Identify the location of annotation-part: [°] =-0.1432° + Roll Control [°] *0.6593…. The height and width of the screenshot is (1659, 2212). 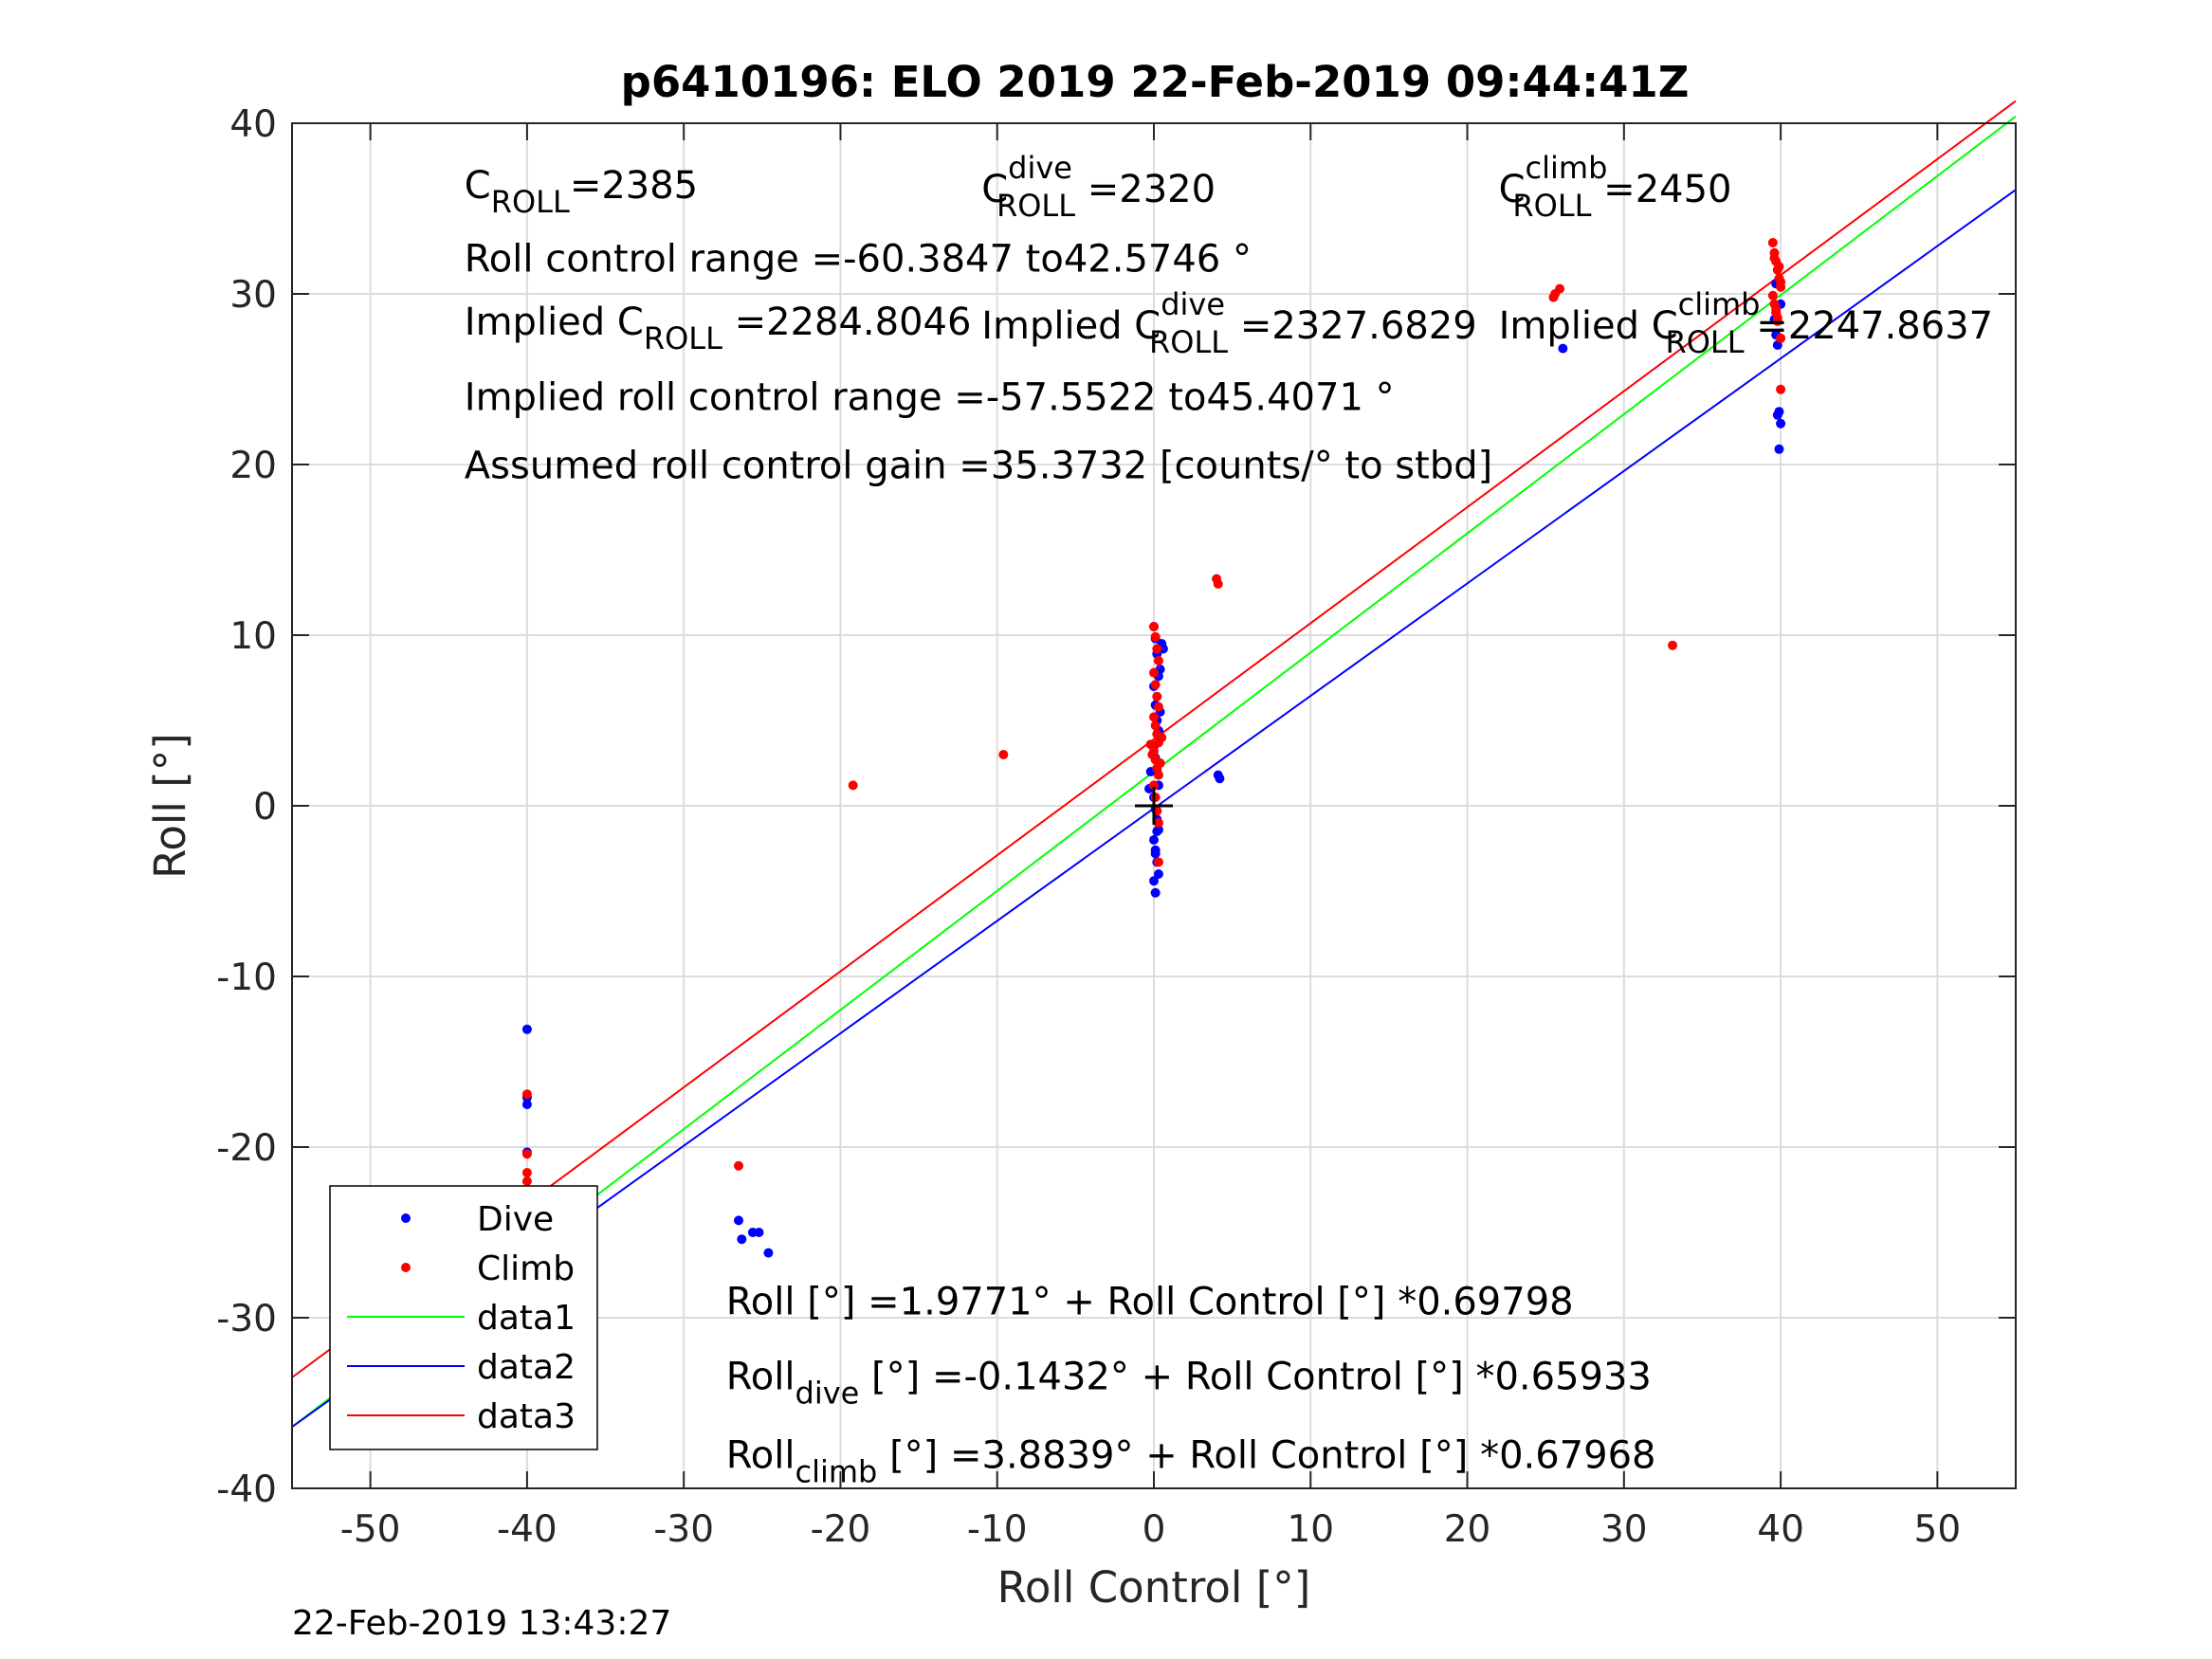
(1255, 1377).